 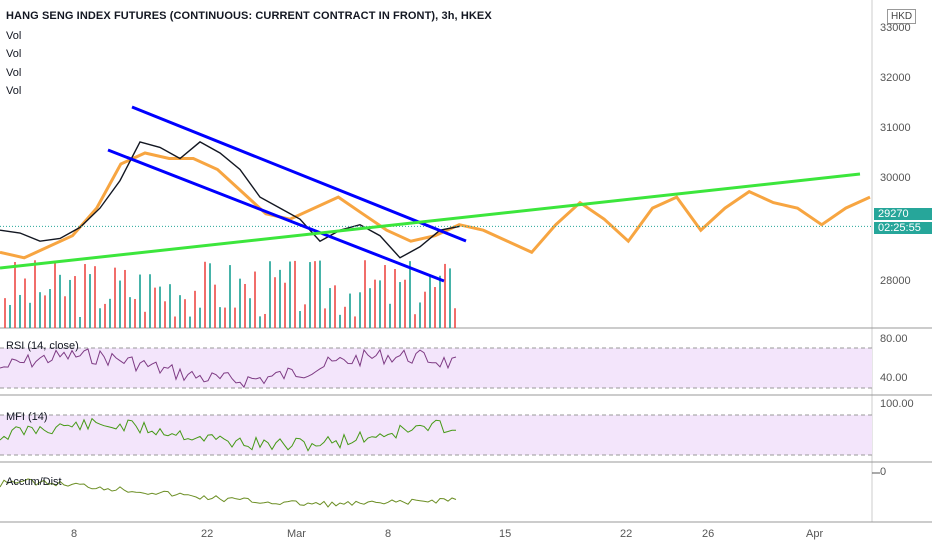 What do you see at coordinates (895, 128) in the screenshot?
I see `price-tick-31000: 31000` at bounding box center [895, 128].